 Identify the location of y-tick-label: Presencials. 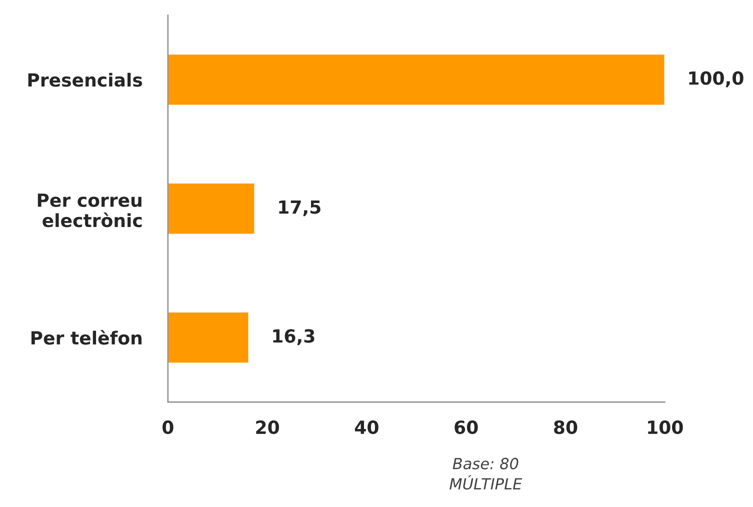
(85, 79).